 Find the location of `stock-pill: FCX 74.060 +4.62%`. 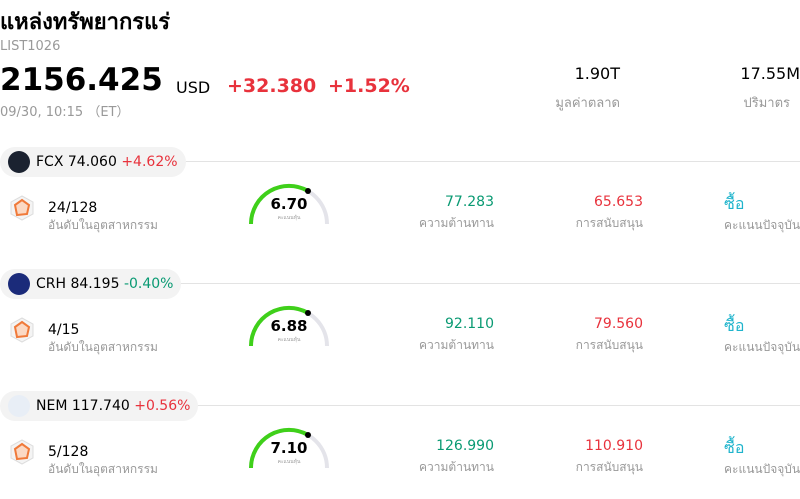

stock-pill: FCX 74.060 +4.62% is located at coordinates (93, 162).